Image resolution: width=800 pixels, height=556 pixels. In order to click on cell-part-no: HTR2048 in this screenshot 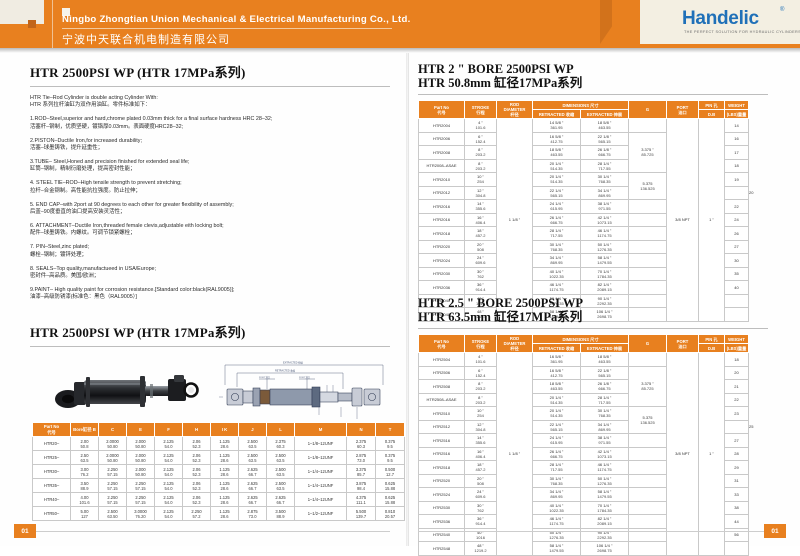, I will do `click(441, 314)`.